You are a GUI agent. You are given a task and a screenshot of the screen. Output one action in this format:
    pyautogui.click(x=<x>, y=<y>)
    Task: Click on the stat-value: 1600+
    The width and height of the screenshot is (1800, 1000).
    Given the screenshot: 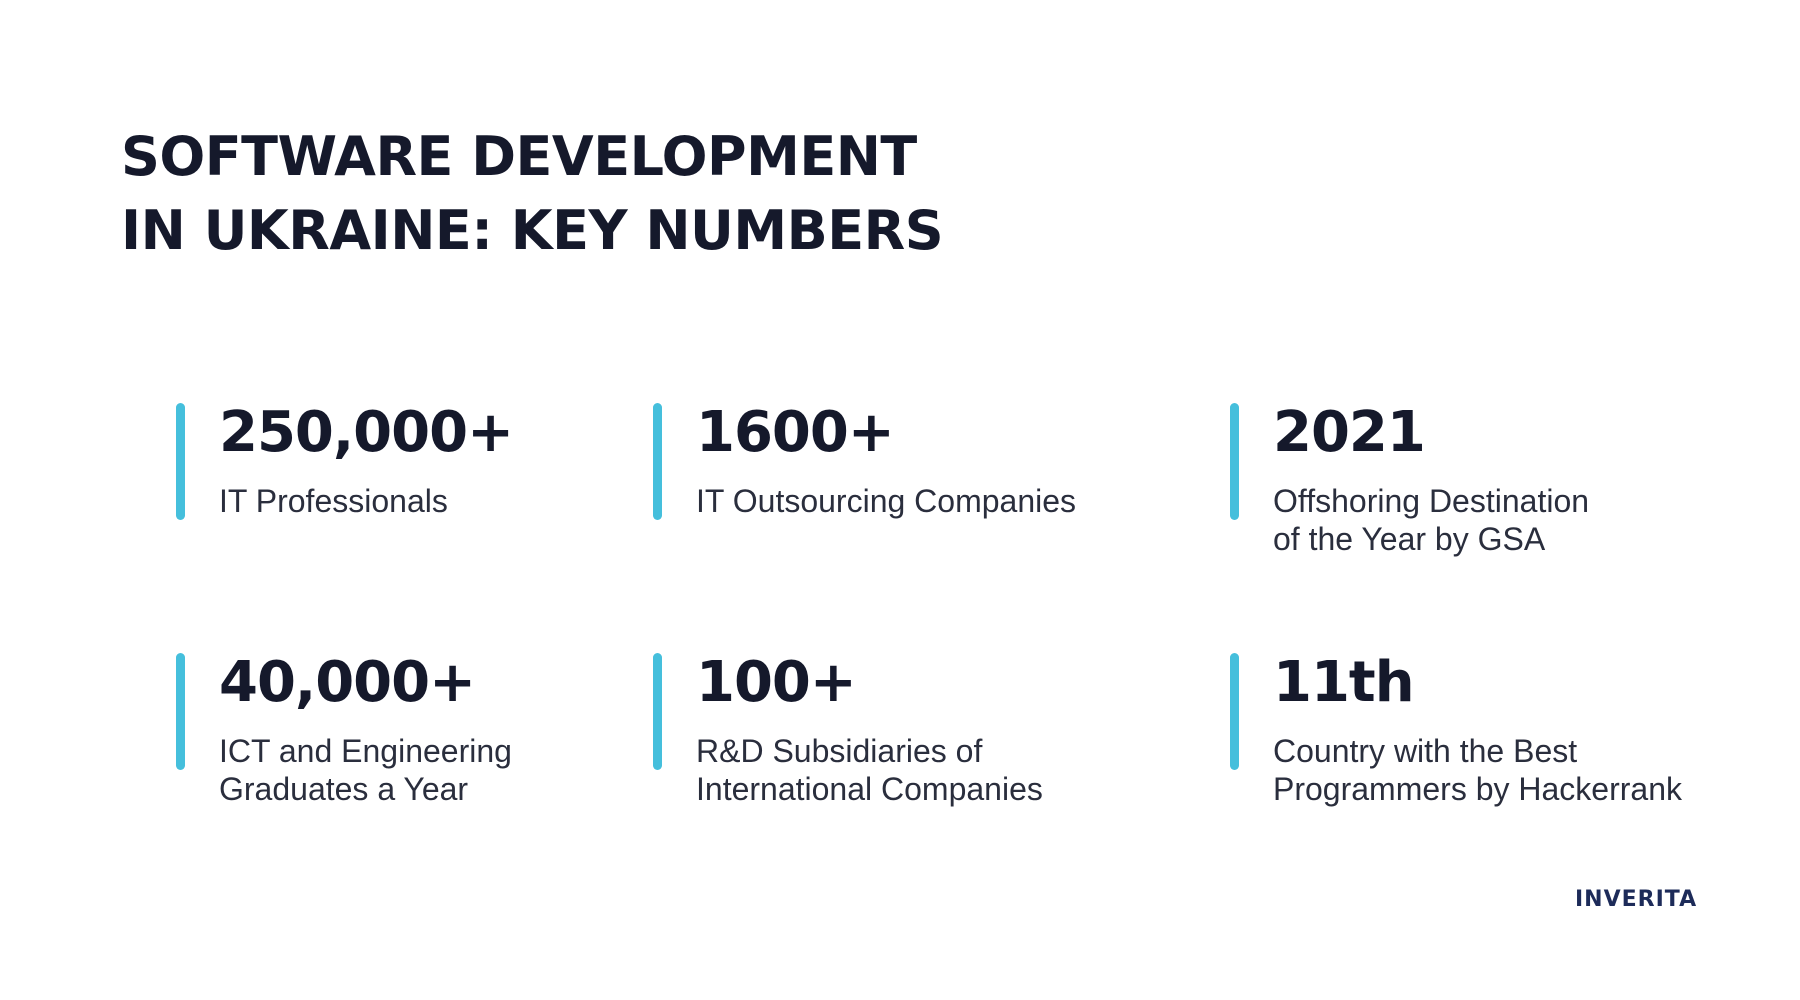 What is the action you would take?
    pyautogui.click(x=795, y=432)
    